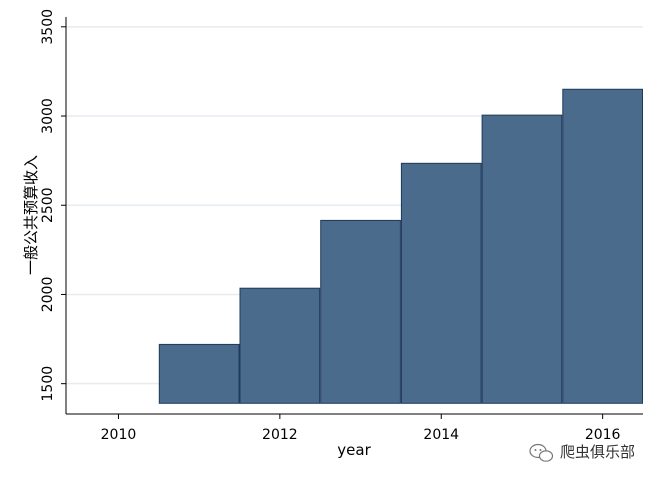 The width and height of the screenshot is (659, 479). Describe the element at coordinates (361, 428) in the screenshot. I see `x-ticks: 2010 2012 2014 2016` at that location.